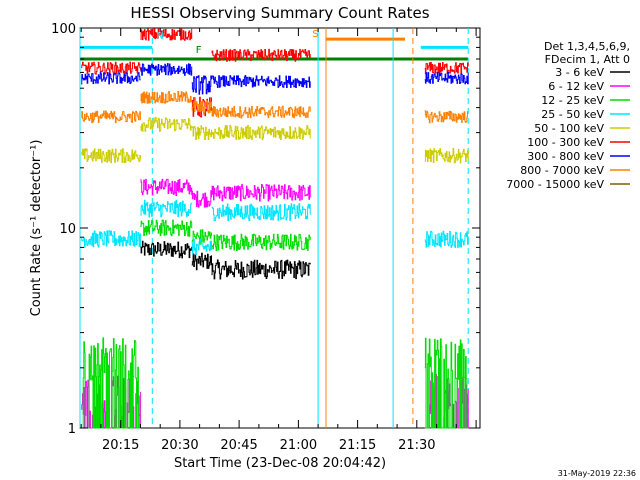 This screenshot has height=480, width=640. I want to click on legend-entry-label: 25 - 50 keV, so click(572, 114).